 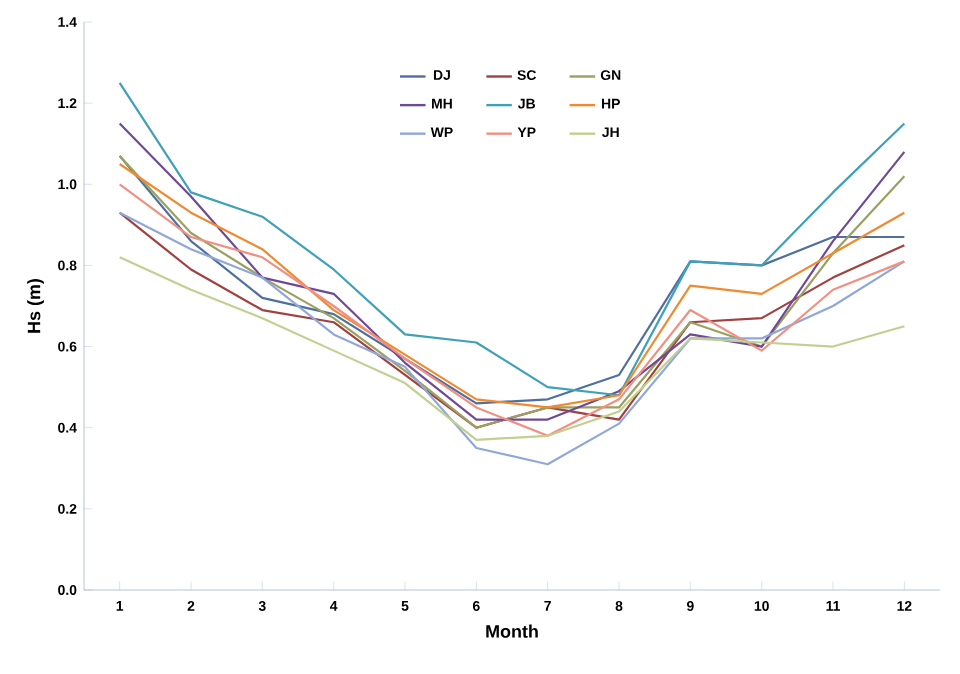 I want to click on x-axis-title: Month, so click(x=512, y=631).